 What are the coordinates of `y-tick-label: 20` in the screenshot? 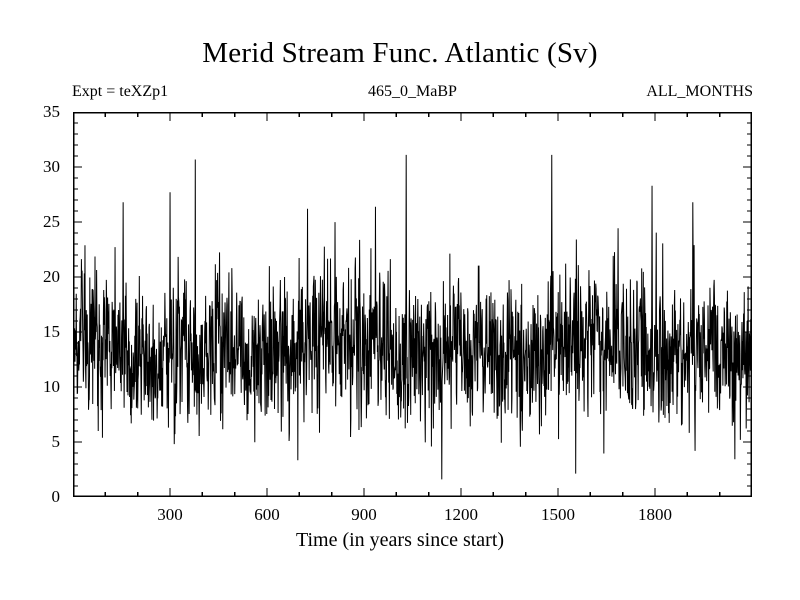 It's located at (51, 276).